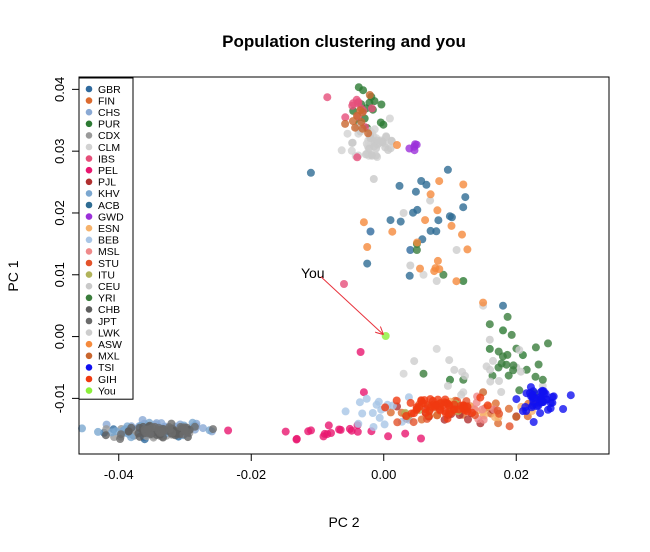  Describe the element at coordinates (351, 305) in the screenshot. I see `annotation-arrow` at that location.